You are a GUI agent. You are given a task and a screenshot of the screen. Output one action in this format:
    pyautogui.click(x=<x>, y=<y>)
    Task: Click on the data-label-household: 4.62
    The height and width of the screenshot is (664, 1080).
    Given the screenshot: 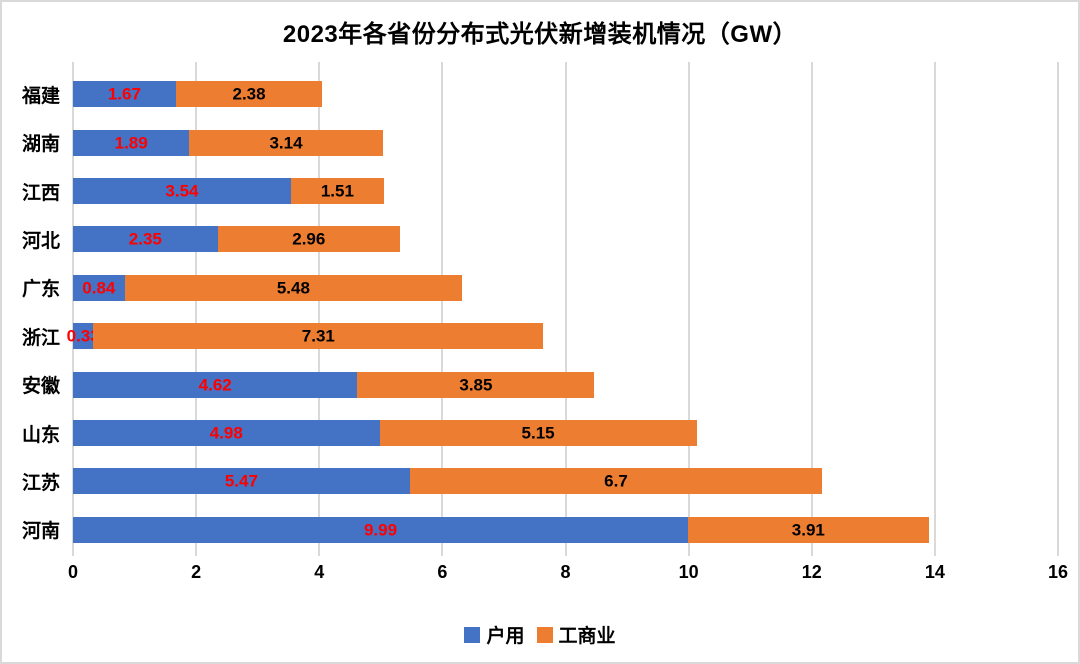 What is the action you would take?
    pyautogui.click(x=215, y=385)
    